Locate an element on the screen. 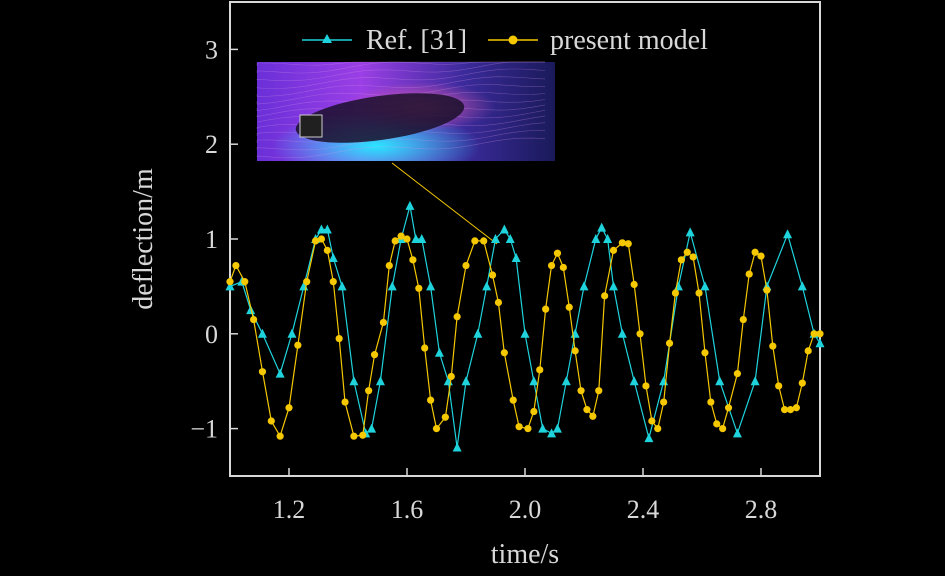 The image size is (945, 576). x-tick-label: 1.6 is located at coordinates (407, 509).